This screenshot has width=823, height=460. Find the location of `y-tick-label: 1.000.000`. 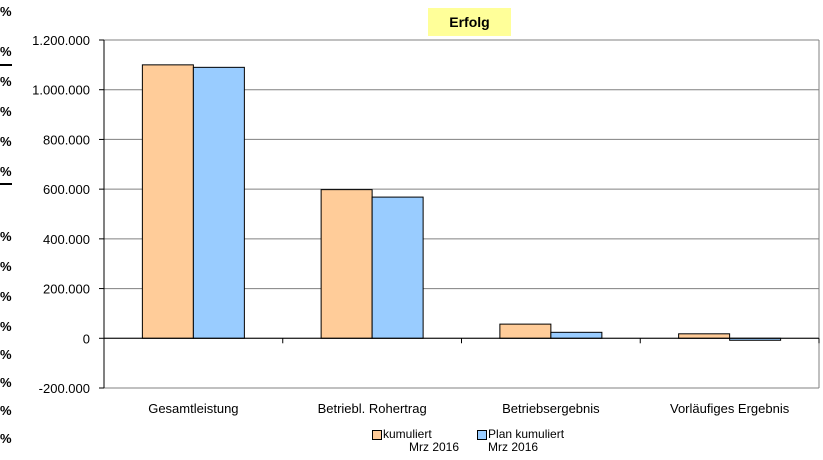

y-tick-label: 1.000.000 is located at coordinates (61, 90).